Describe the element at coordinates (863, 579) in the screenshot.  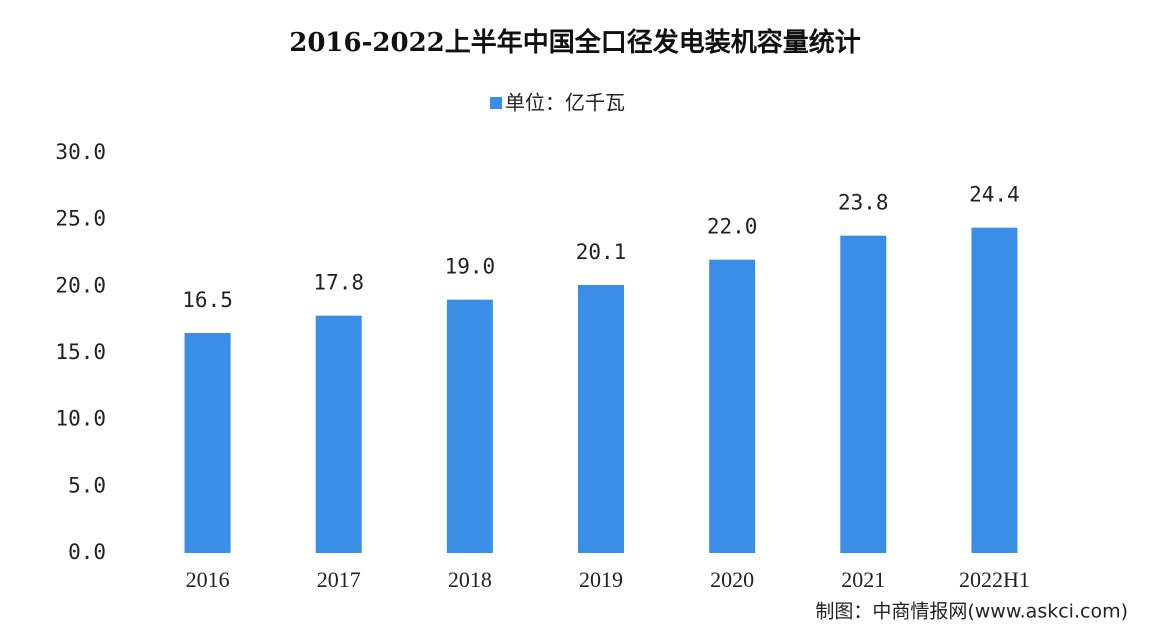
I see `x-tick-label: 2021` at that location.